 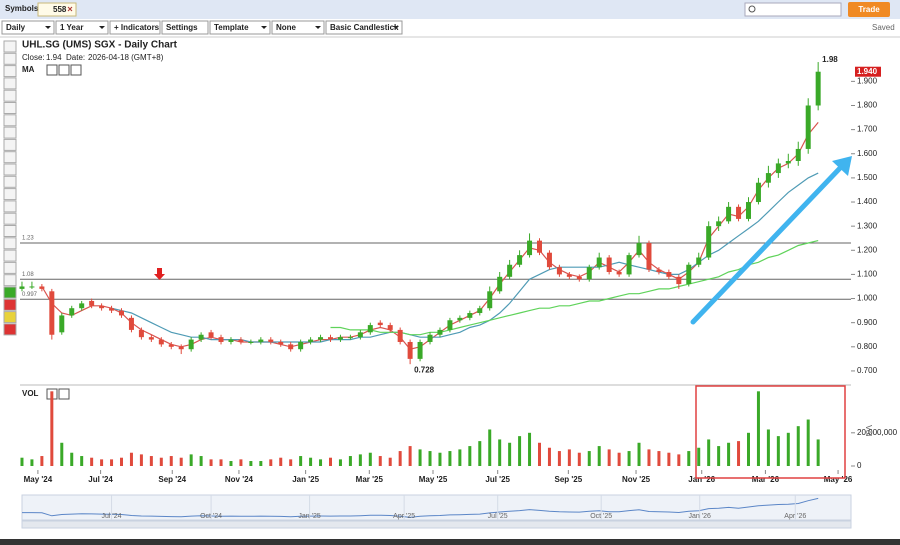 What do you see at coordinates (424, 369) in the screenshot?
I see `low-label: 0.728` at bounding box center [424, 369].